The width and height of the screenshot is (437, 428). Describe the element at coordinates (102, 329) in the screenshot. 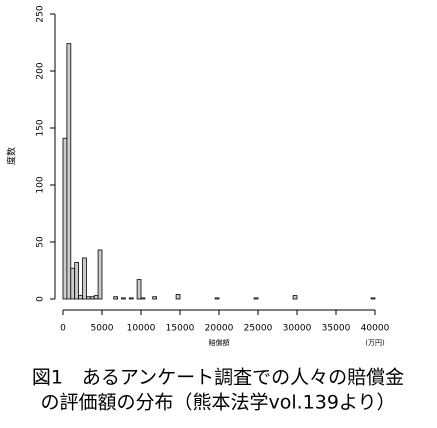

I see `x-tick-label: 5000` at that location.